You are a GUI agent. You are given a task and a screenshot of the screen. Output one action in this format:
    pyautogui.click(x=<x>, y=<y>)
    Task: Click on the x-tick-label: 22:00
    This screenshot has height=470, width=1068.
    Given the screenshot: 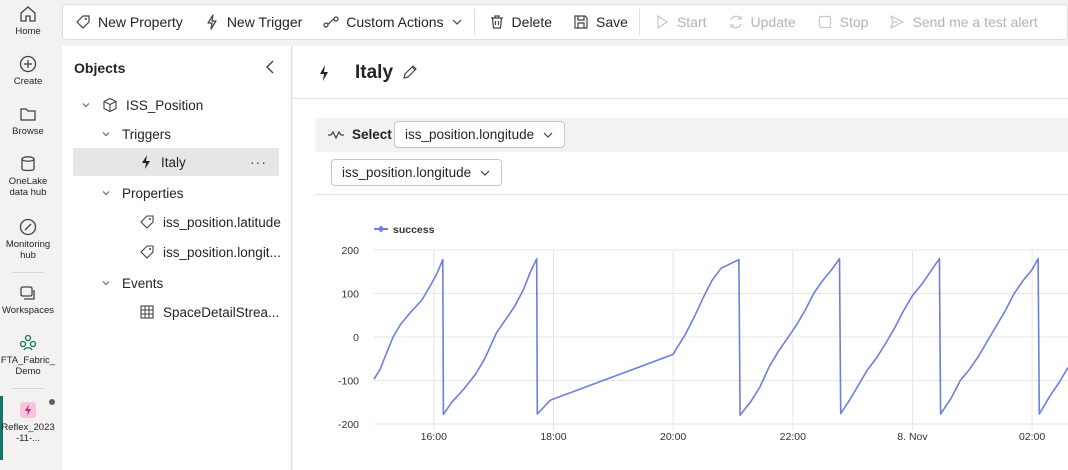 What is the action you would take?
    pyautogui.click(x=793, y=437)
    